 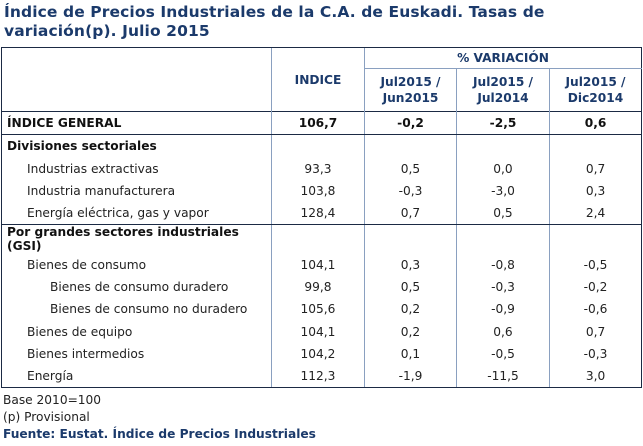 What do you see at coordinates (503, 214) in the screenshot?
I see `row-v2: 0,5` at bounding box center [503, 214].